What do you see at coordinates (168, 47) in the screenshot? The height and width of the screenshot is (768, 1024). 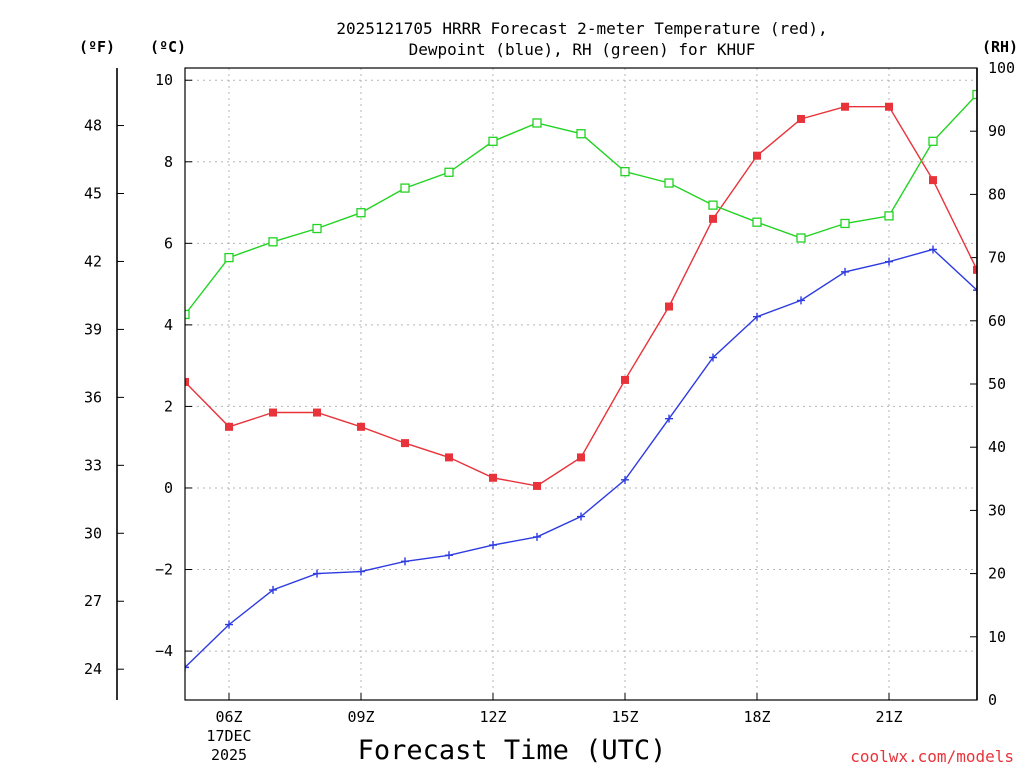 I see `celsius-unit-label: (ºC)` at bounding box center [168, 47].